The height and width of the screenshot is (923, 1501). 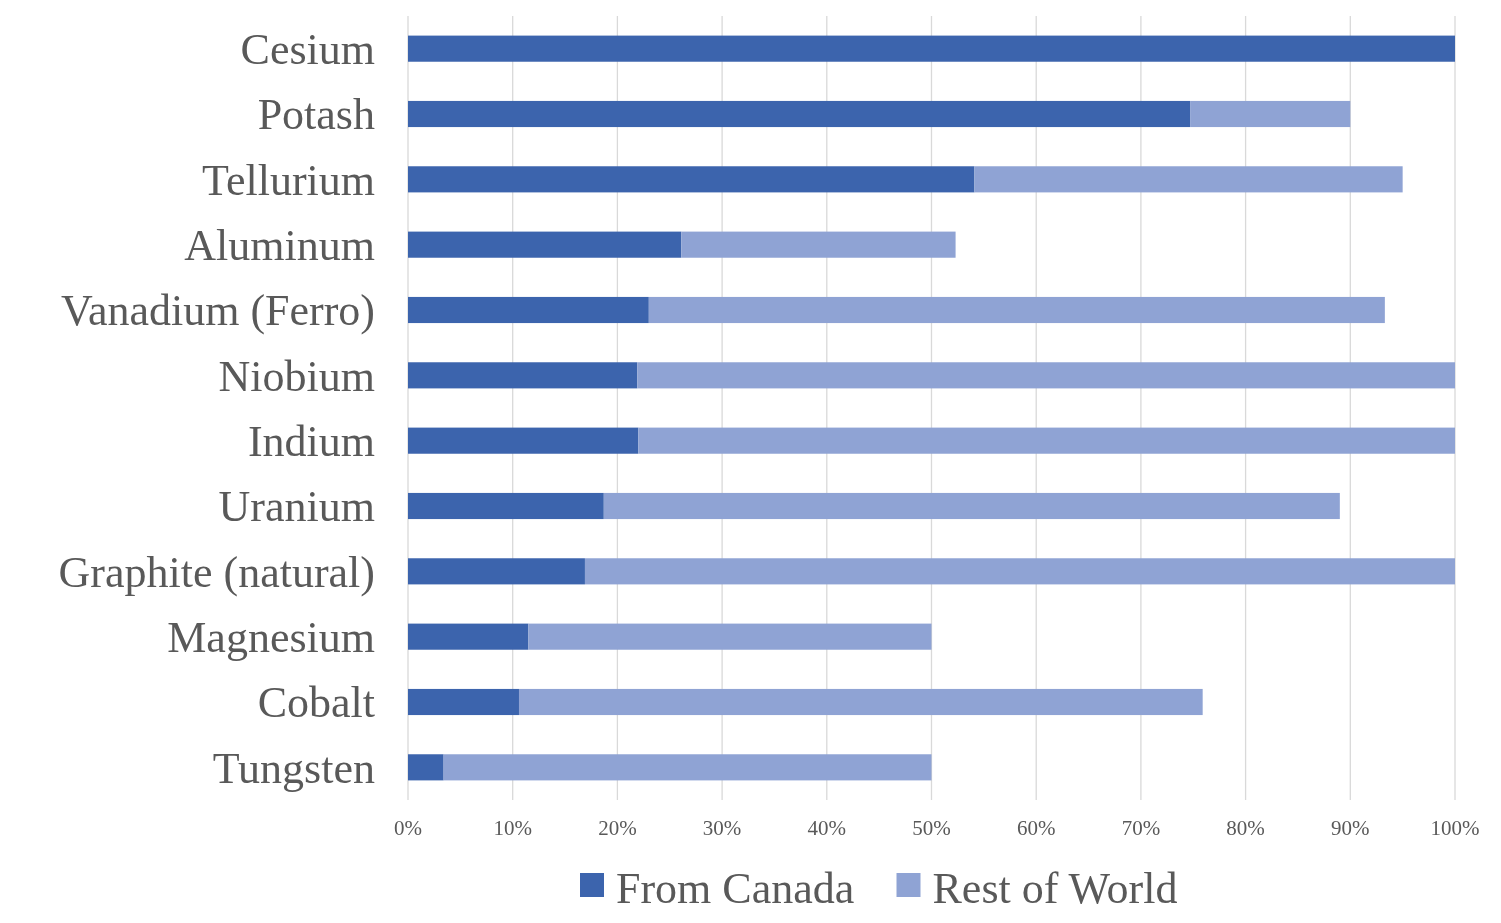 What do you see at coordinates (1350, 828) in the screenshot?
I see `x-tick-label: 90%` at bounding box center [1350, 828].